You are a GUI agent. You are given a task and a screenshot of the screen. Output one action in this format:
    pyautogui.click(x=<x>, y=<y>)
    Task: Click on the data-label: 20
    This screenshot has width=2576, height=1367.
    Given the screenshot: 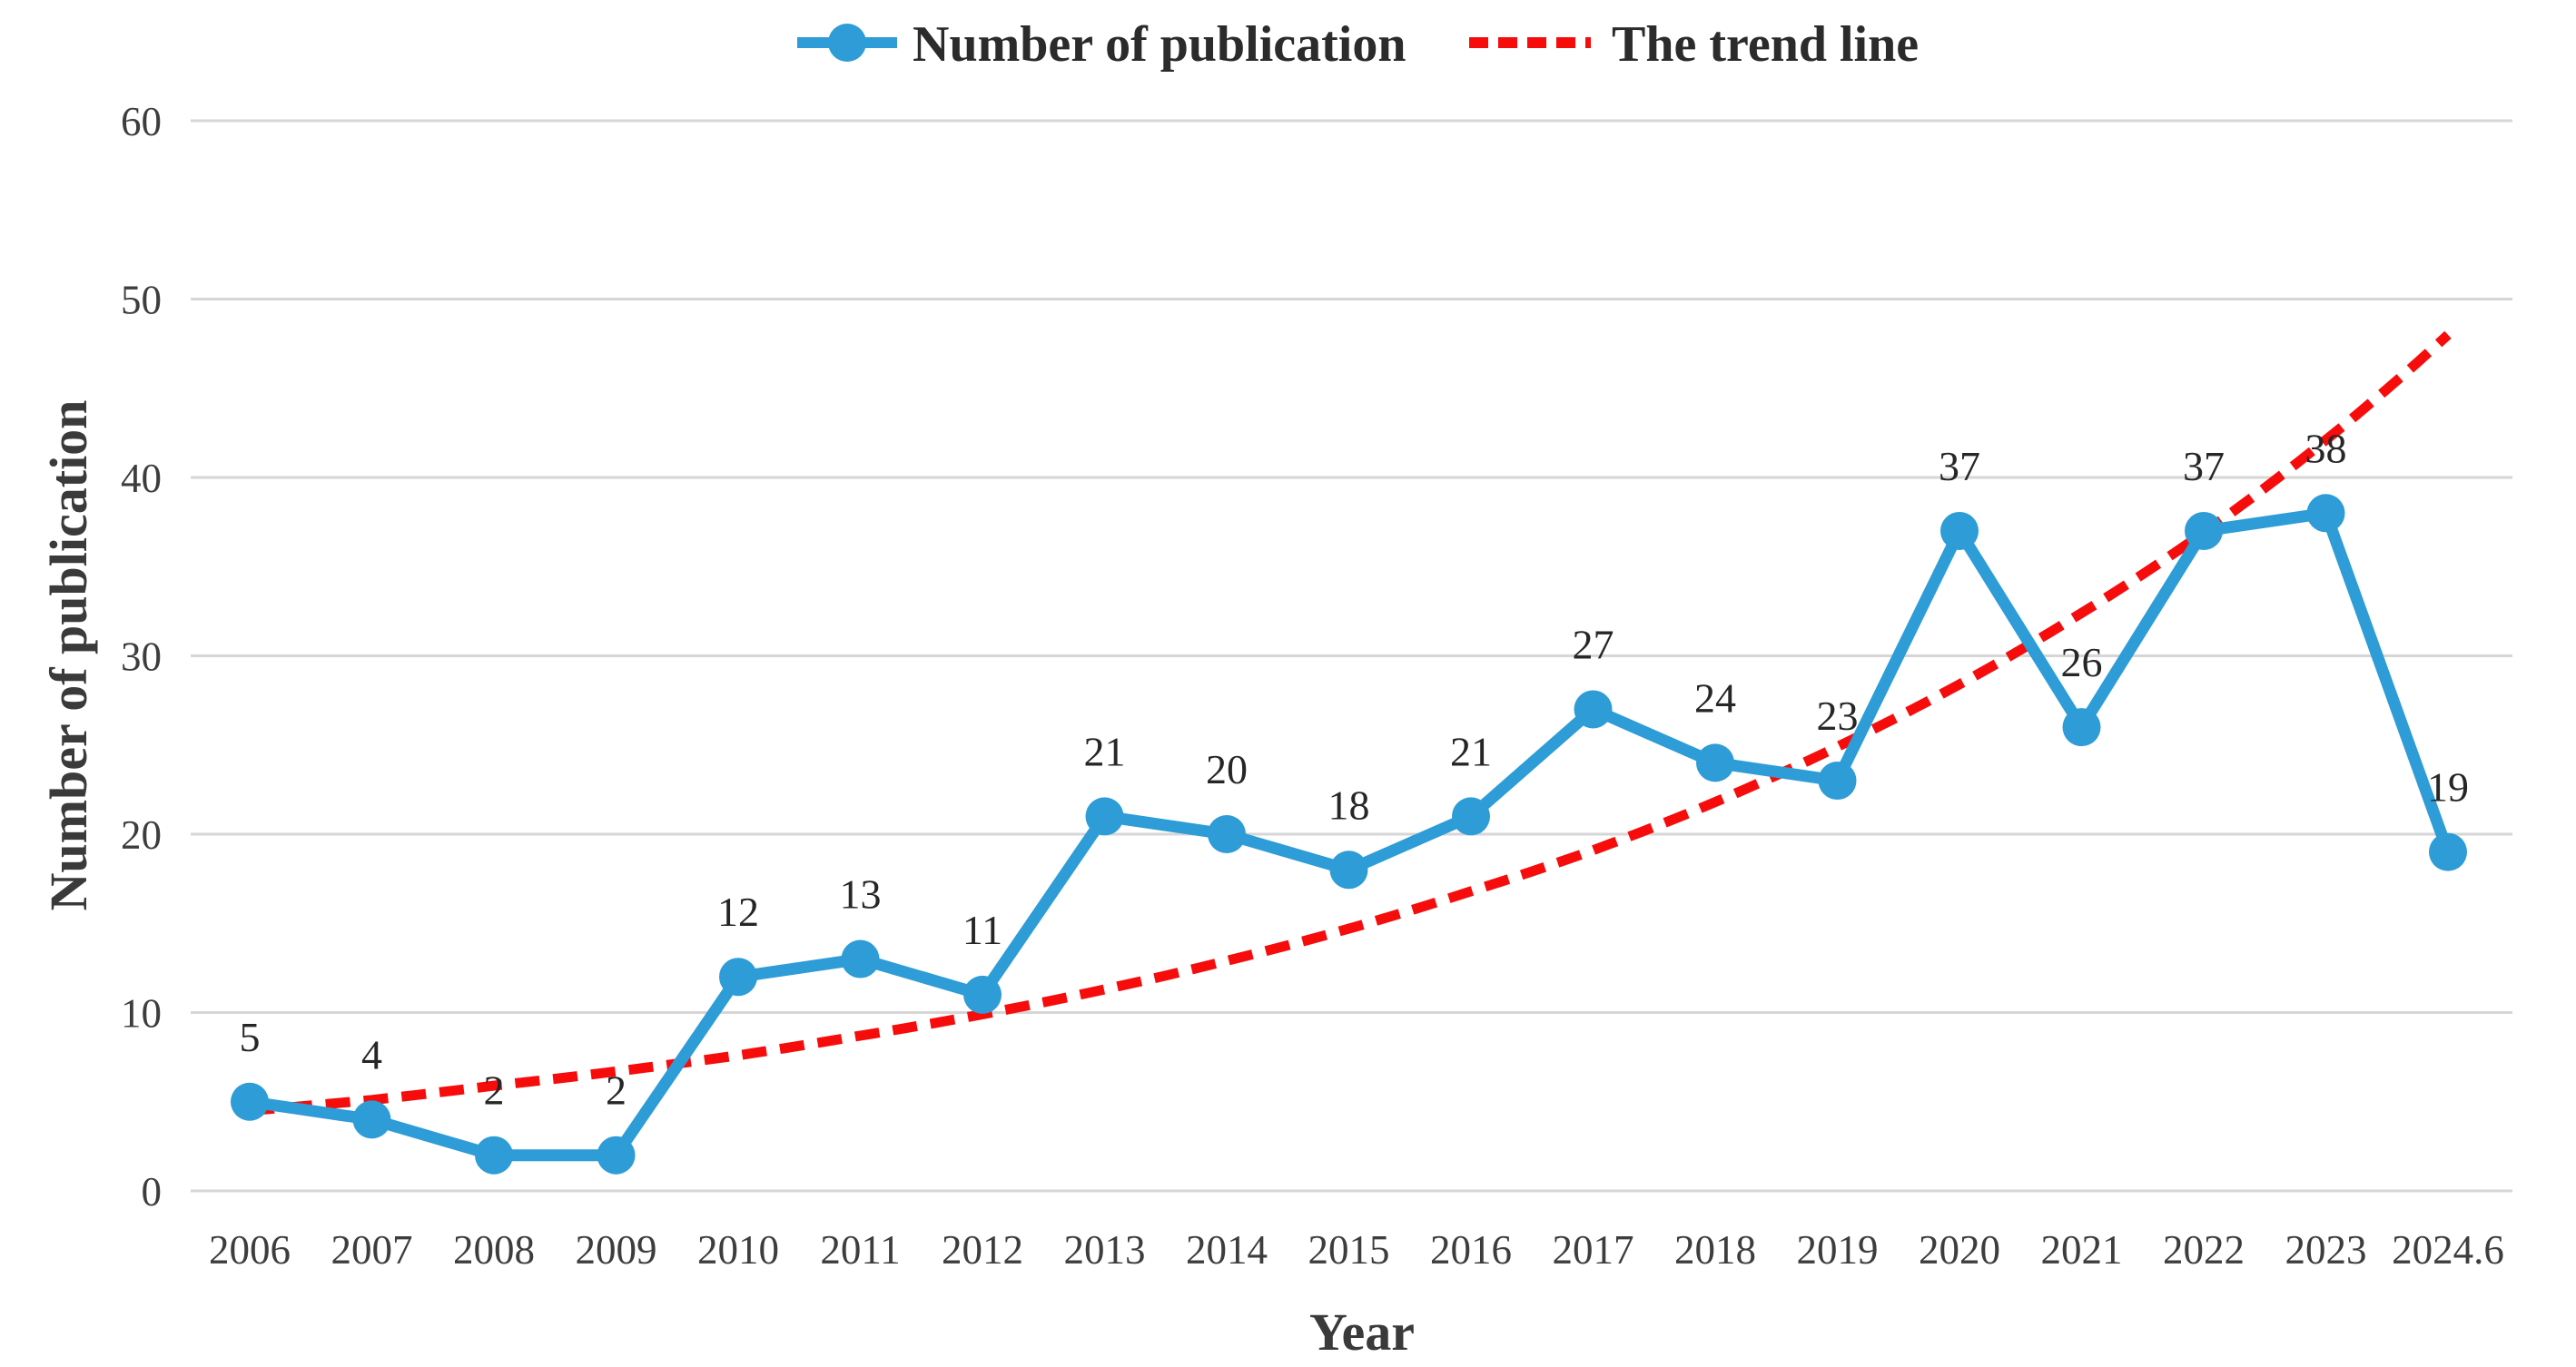 What is the action you would take?
    pyautogui.click(x=1227, y=769)
    